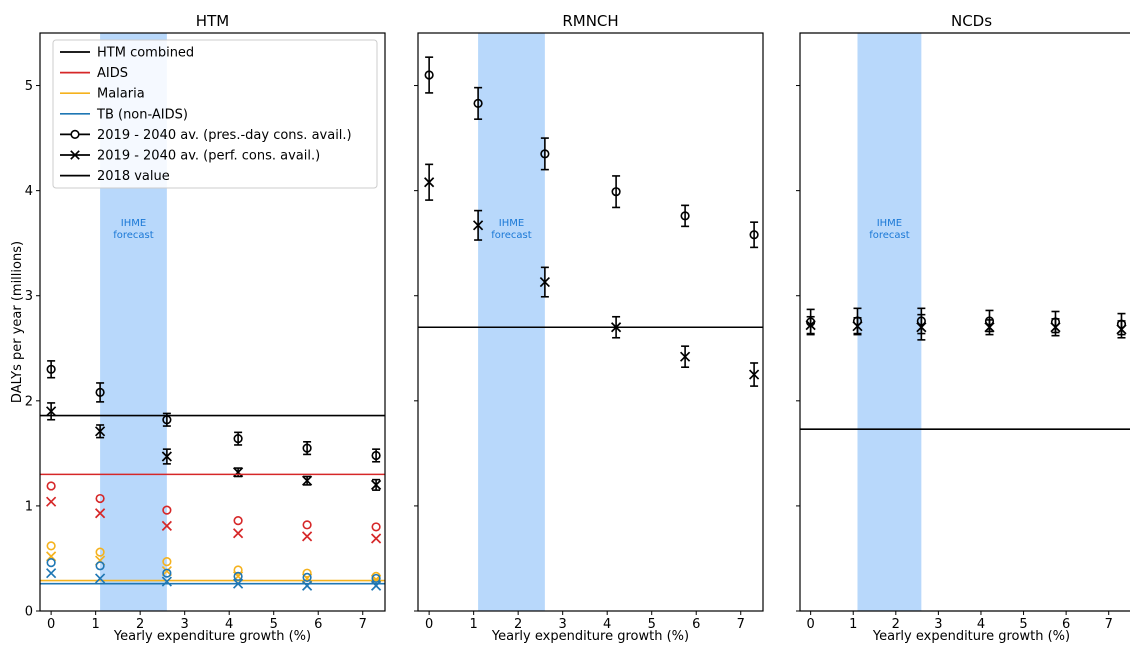 This screenshot has height=648, width=1130. What do you see at coordinates (29, 296) in the screenshot?
I see `y-tick-label: 3` at bounding box center [29, 296].